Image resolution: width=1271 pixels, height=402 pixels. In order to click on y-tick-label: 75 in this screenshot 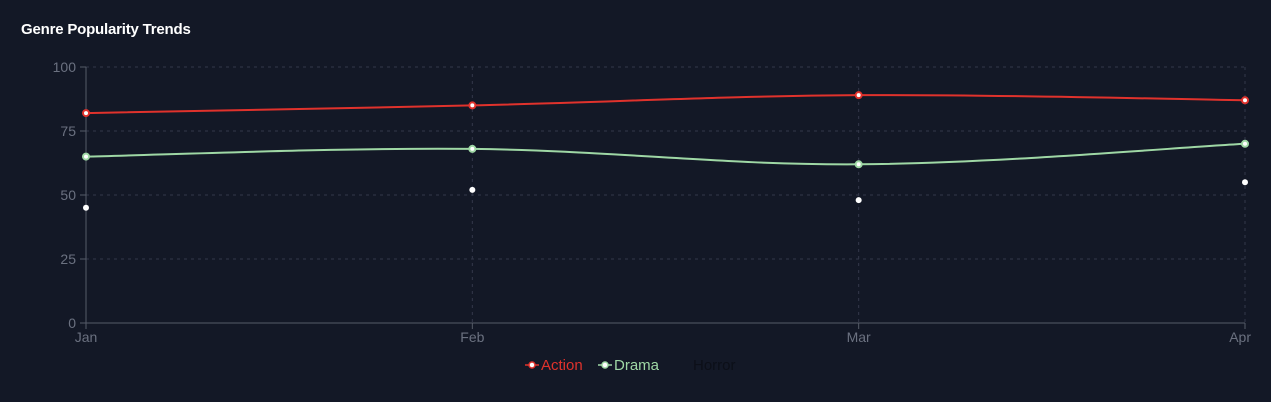, I will do `click(68, 131)`.